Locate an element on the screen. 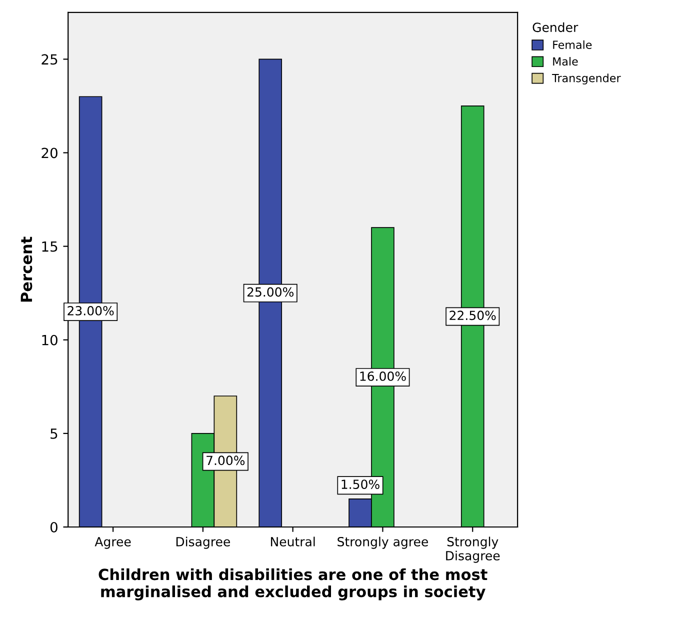 The image size is (681, 620). data-label: 25.00% is located at coordinates (270, 292).